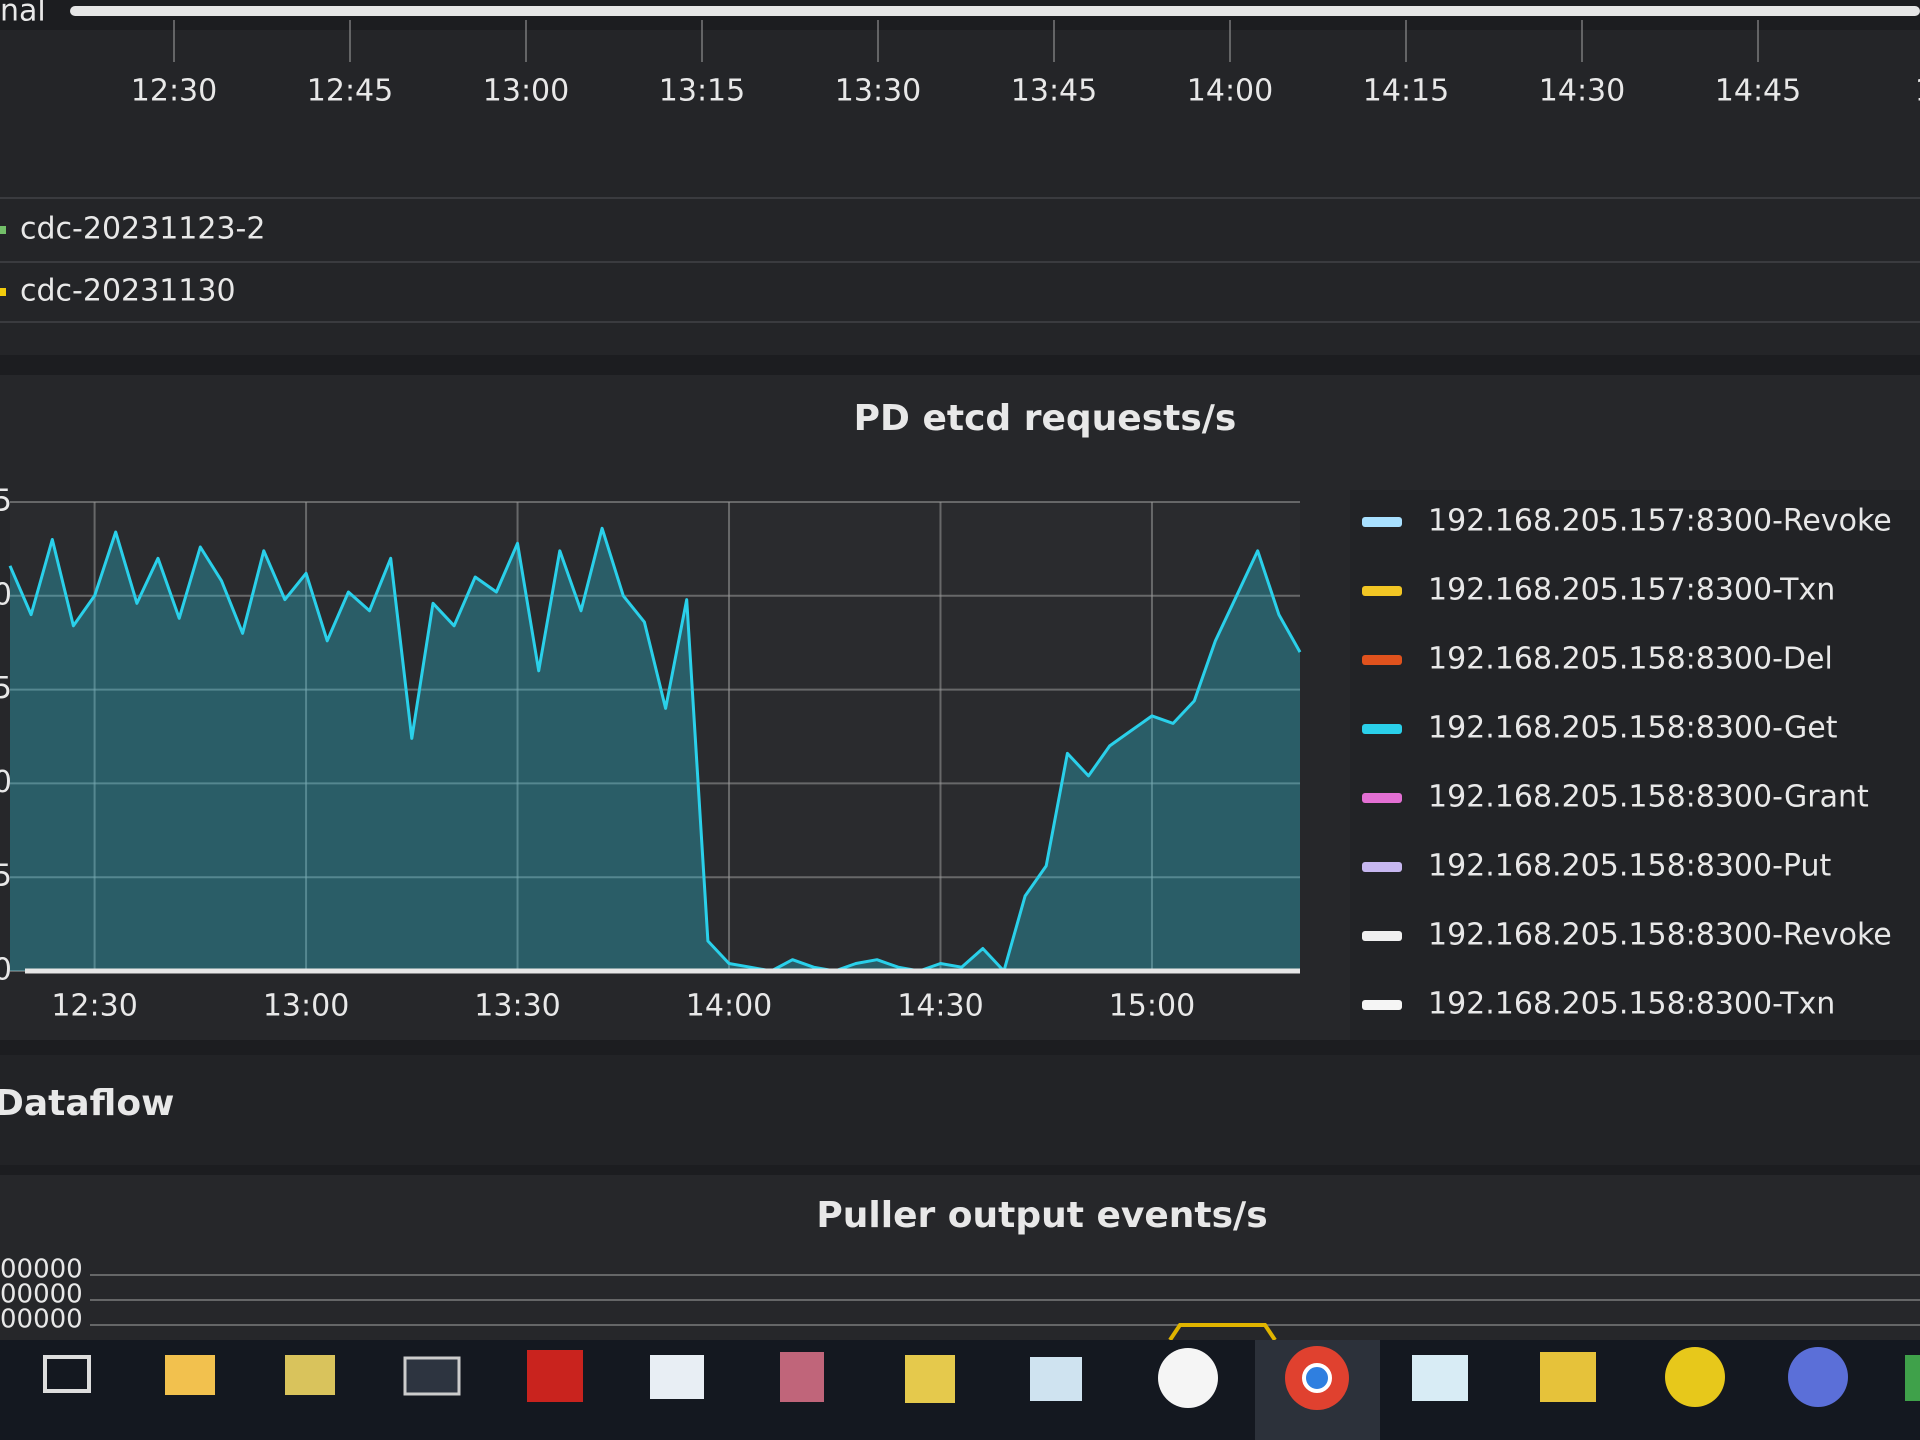 The height and width of the screenshot is (1440, 1920). Describe the element at coordinates (306, 1006) in the screenshot. I see `x-tick-label: 13:00` at that location.